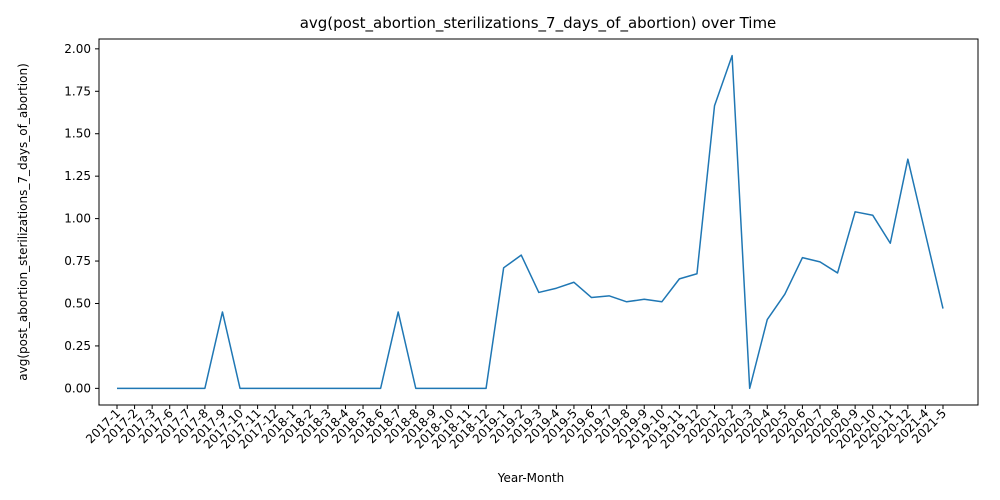  What do you see at coordinates (77, 49) in the screenshot?
I see `y-tick-label: 2.00` at bounding box center [77, 49].